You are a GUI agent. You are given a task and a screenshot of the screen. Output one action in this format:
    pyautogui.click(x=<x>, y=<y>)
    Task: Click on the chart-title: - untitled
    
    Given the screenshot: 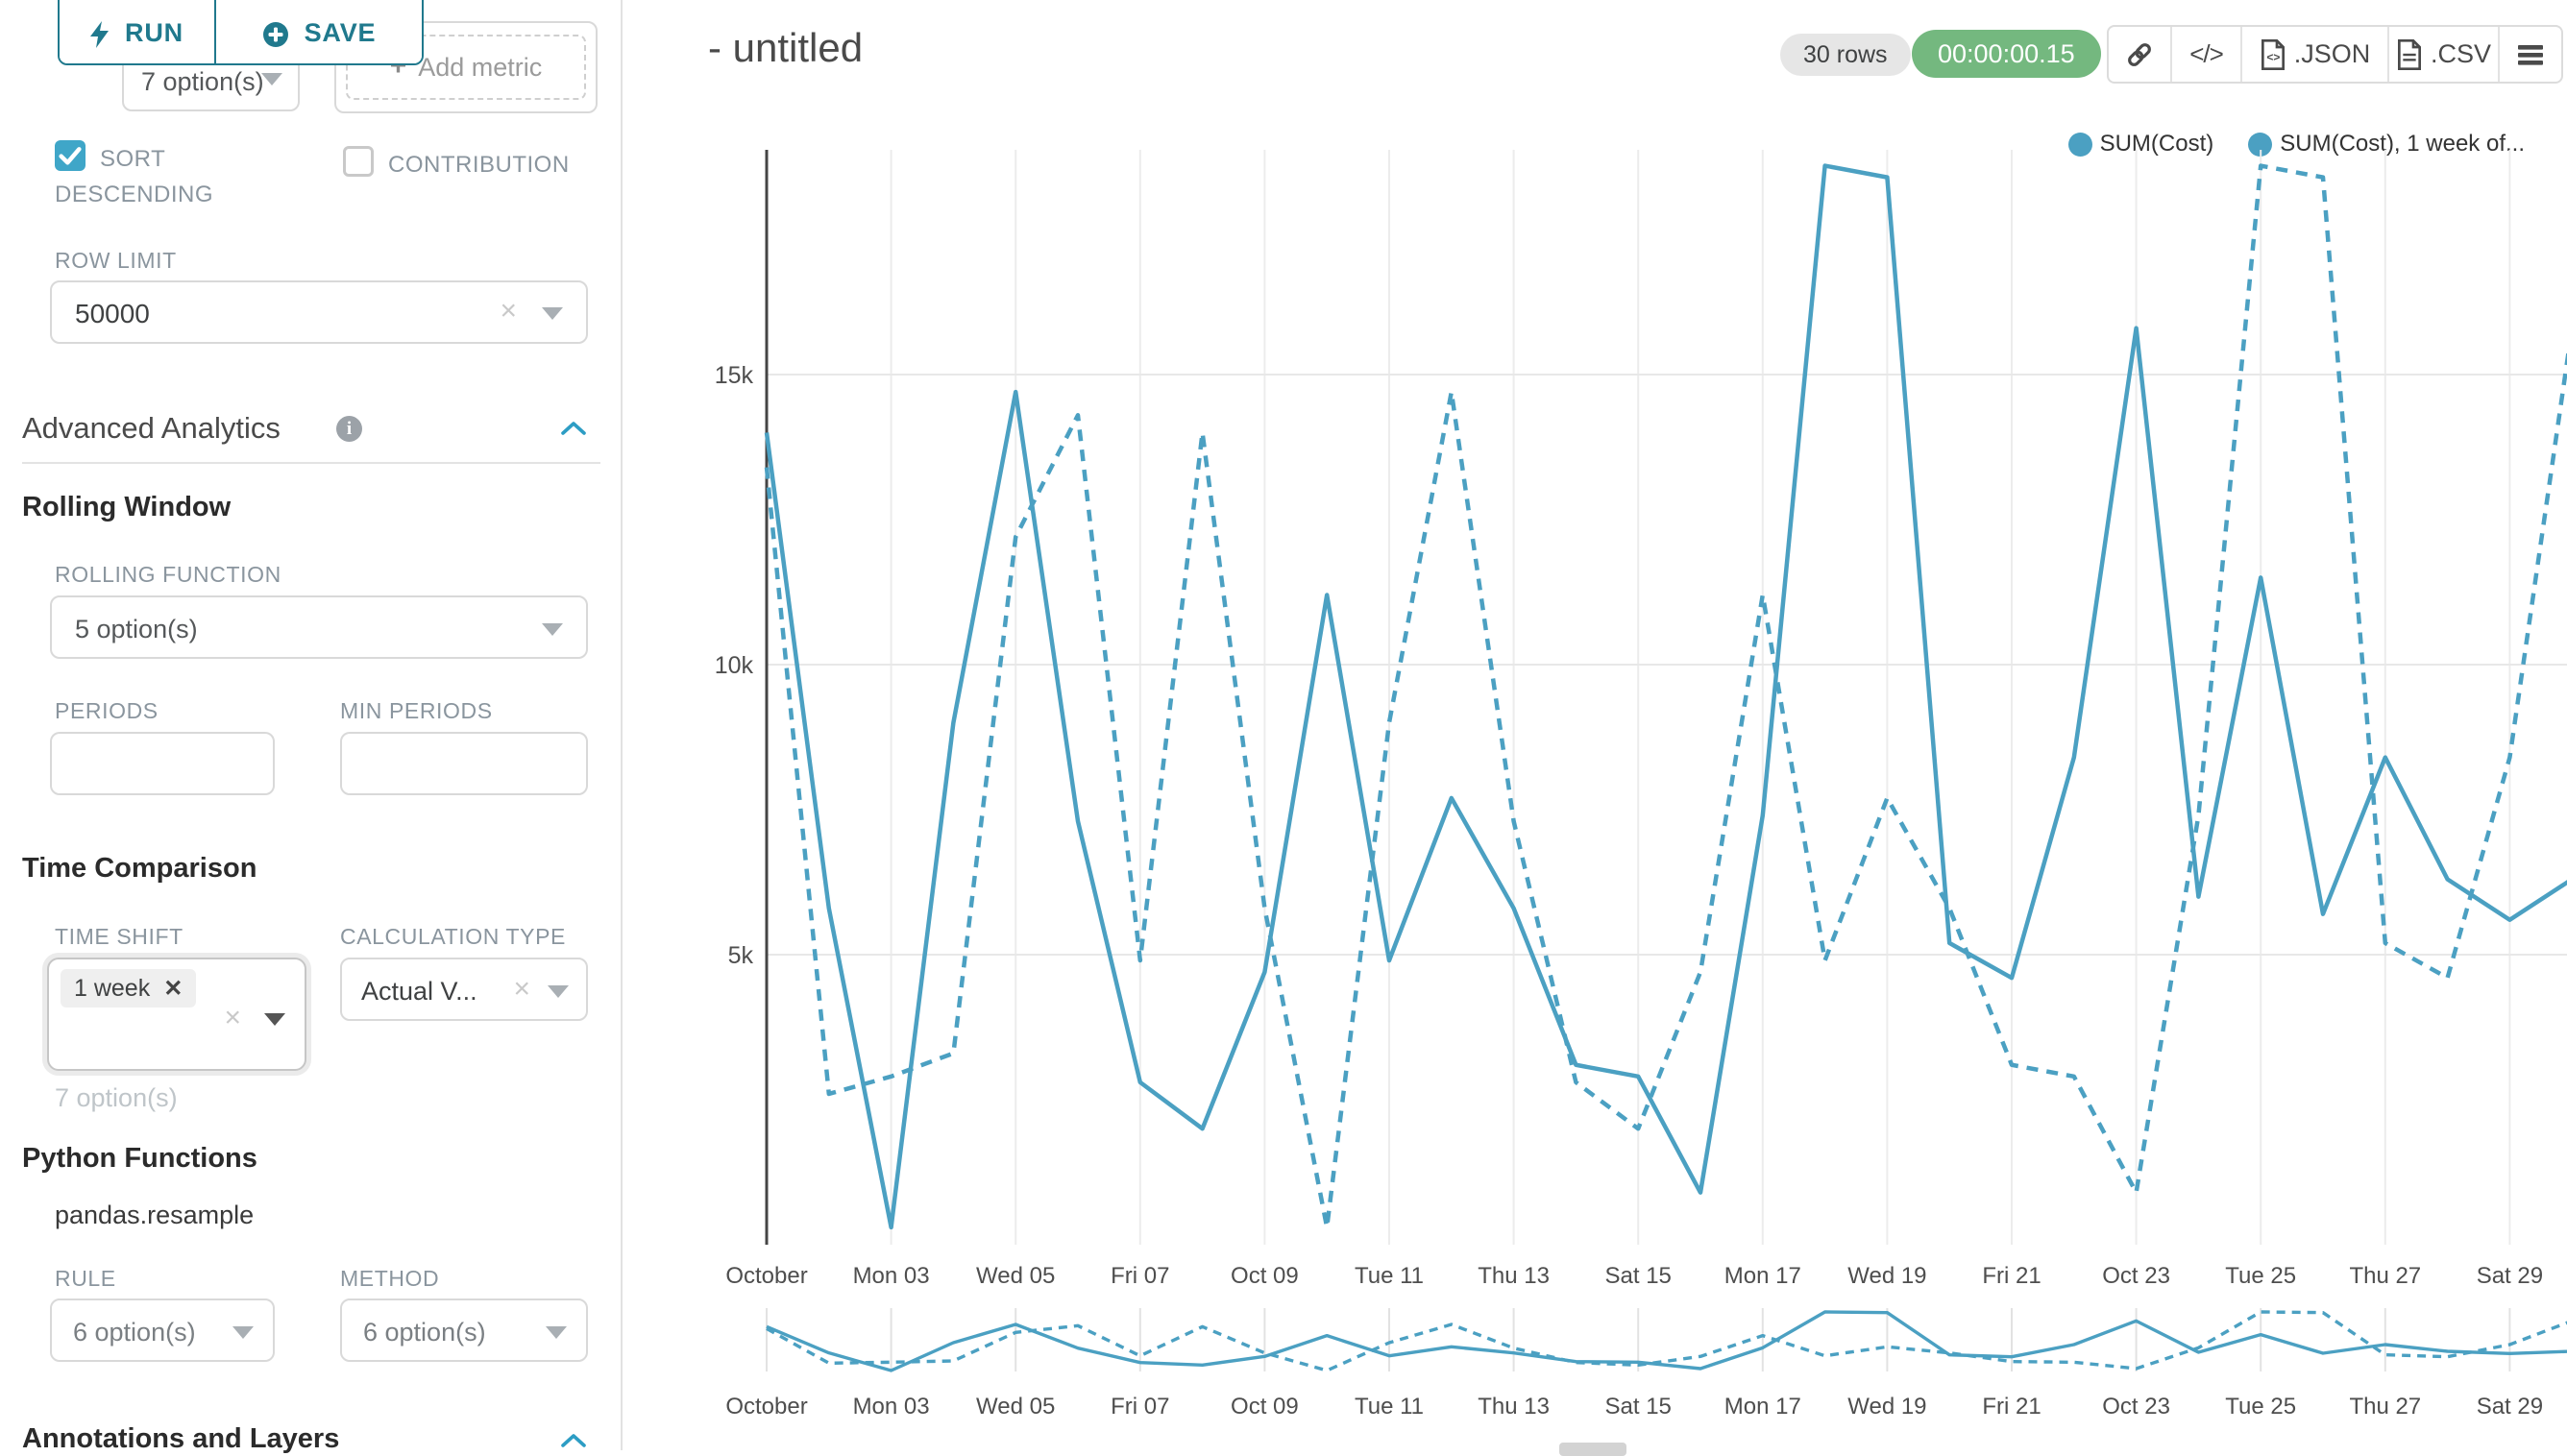 What is the action you would take?
    pyautogui.click(x=786, y=47)
    